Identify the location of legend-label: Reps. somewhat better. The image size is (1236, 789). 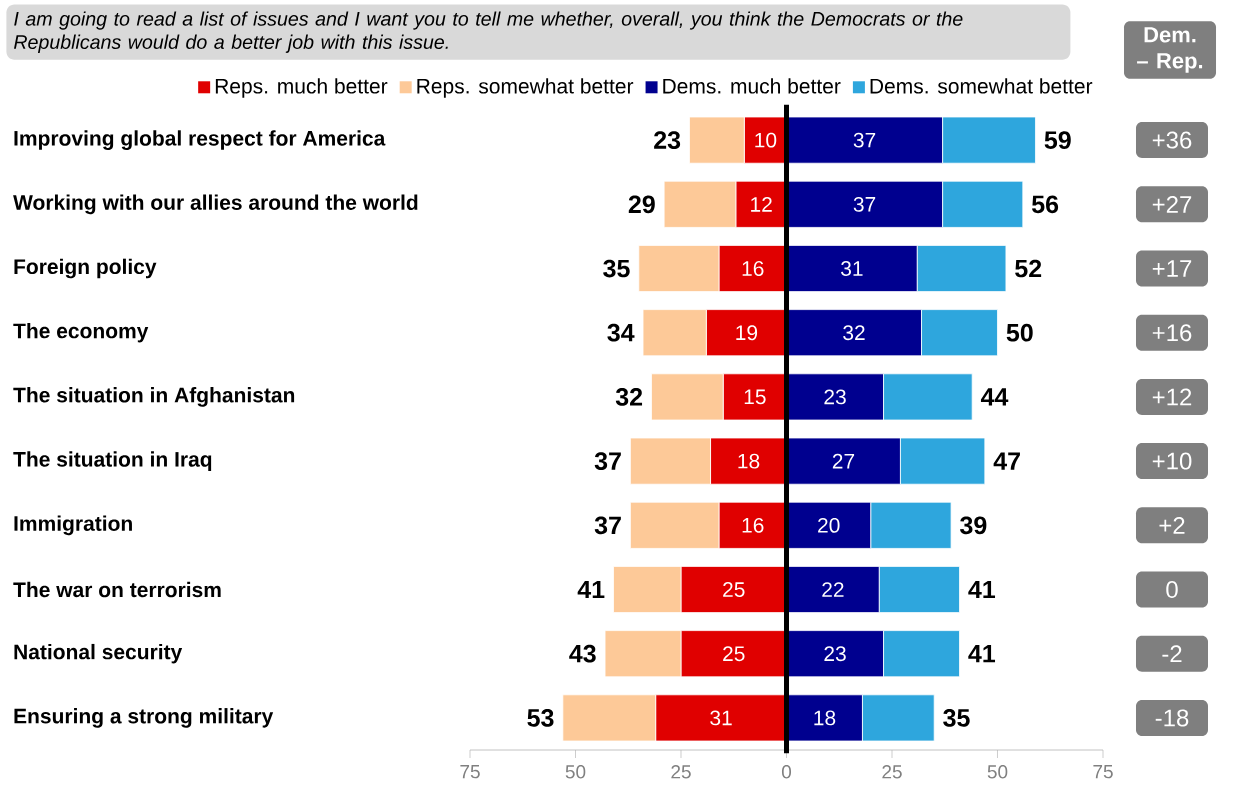
(525, 88).